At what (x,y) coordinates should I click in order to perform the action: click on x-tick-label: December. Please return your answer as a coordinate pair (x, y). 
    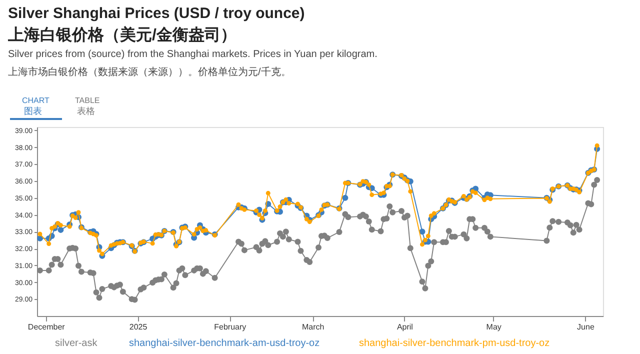
    Looking at the image, I should click on (47, 327).